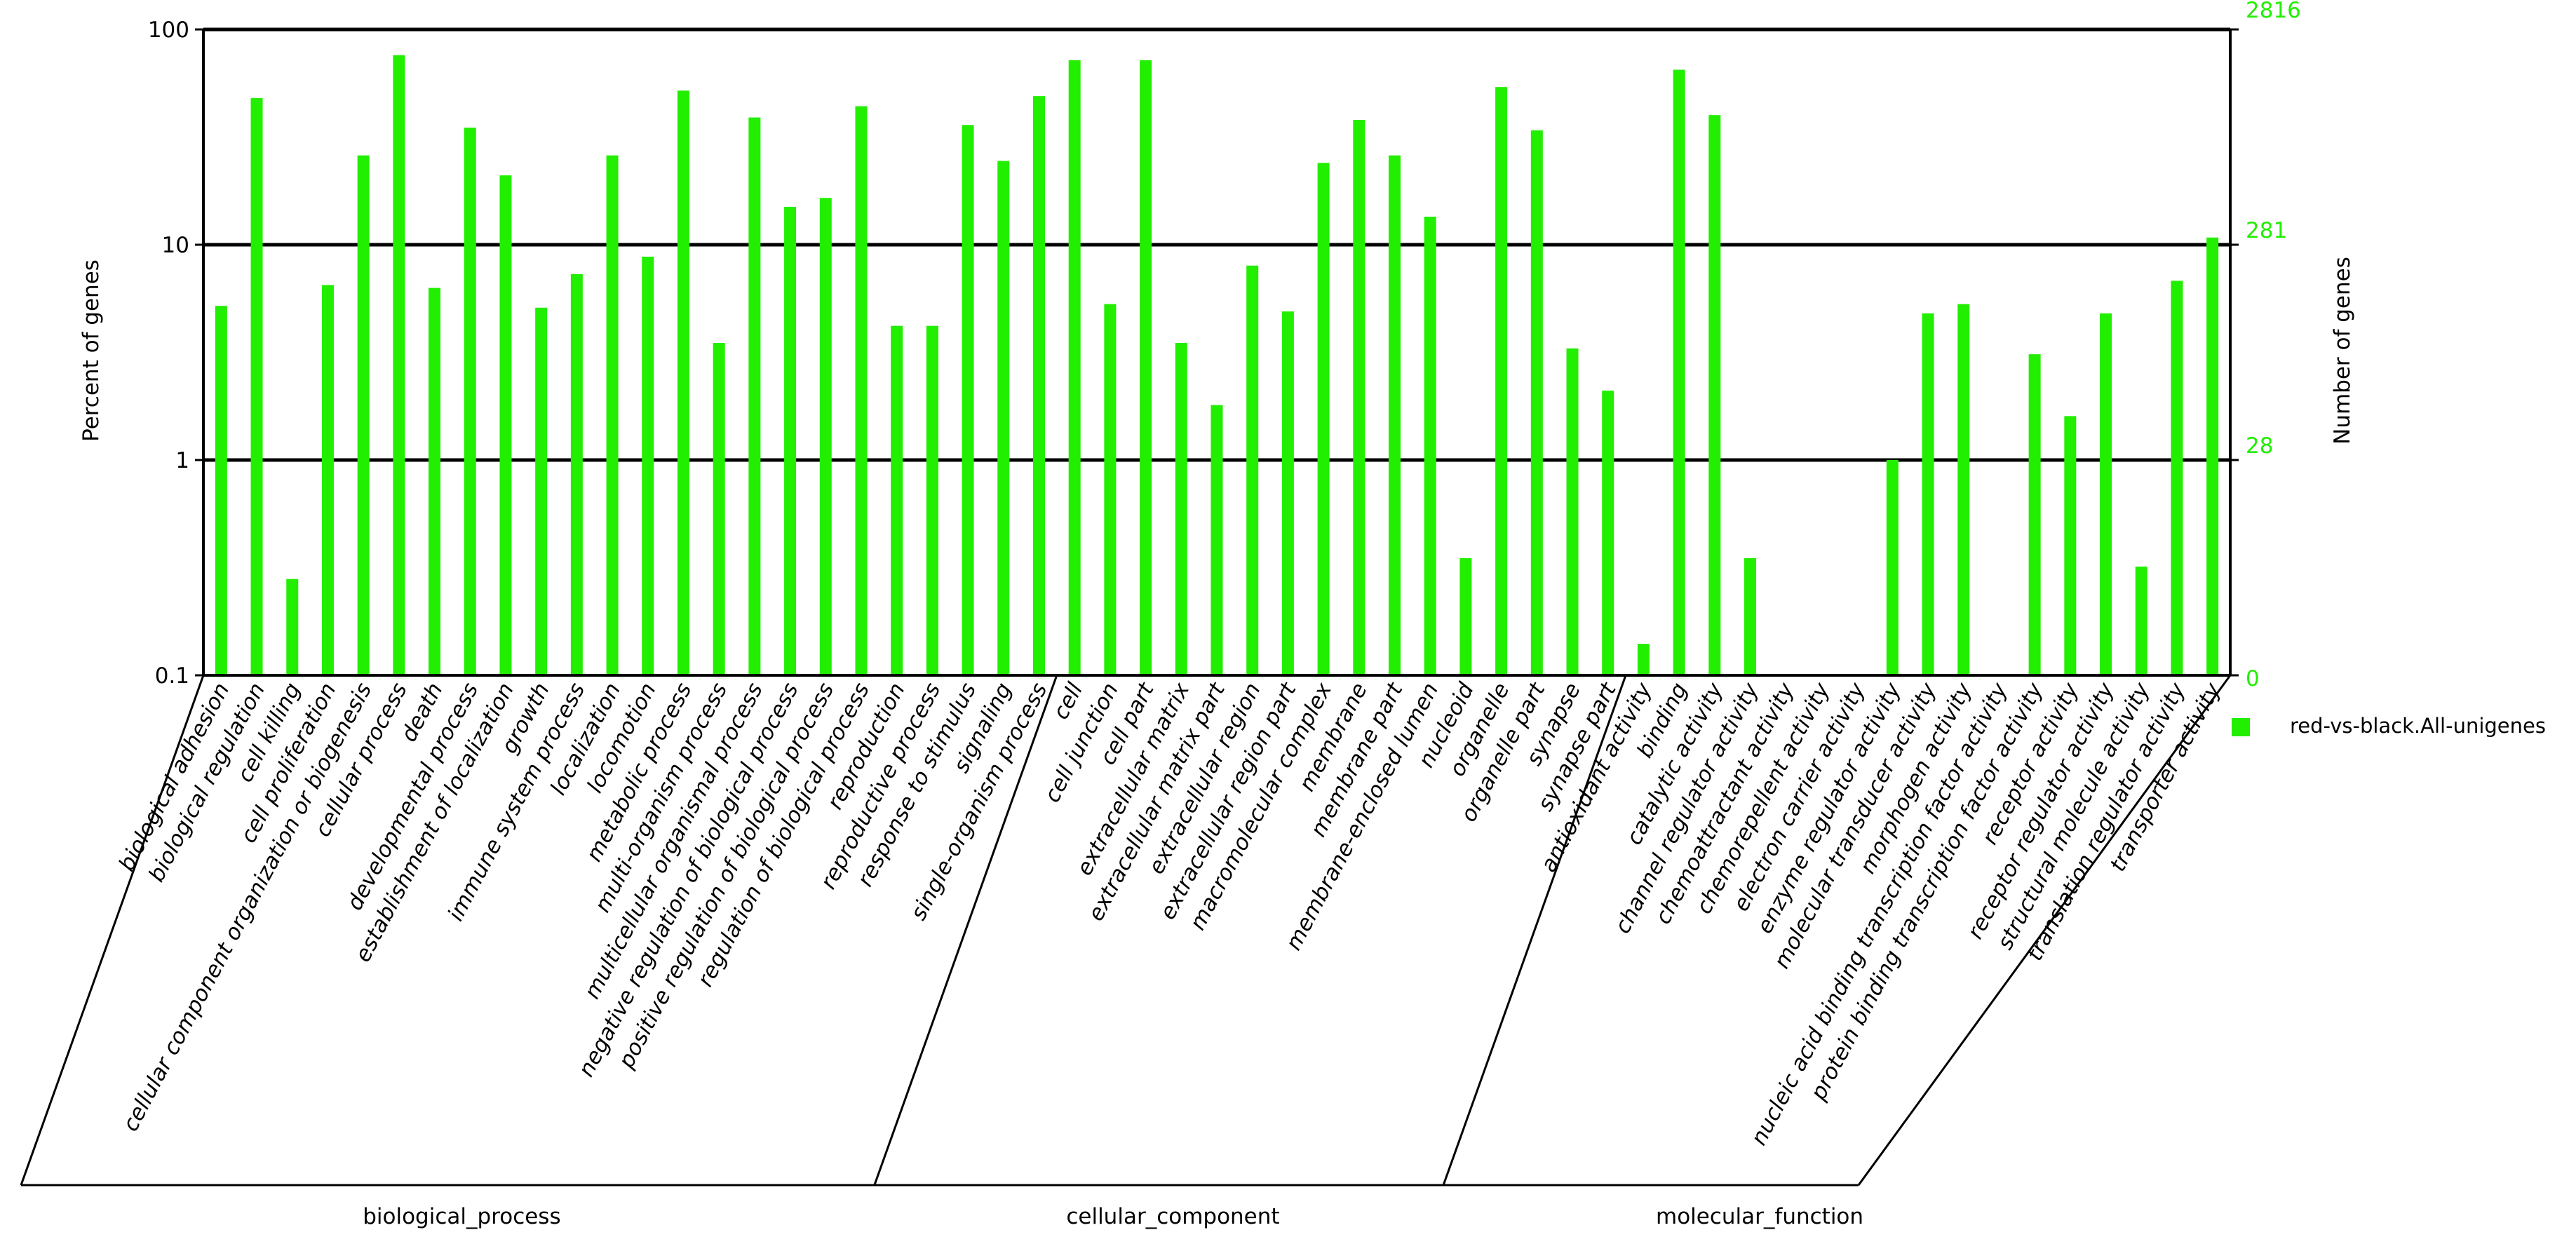 The height and width of the screenshot is (1237, 2576). Describe the element at coordinates (91, 350) in the screenshot. I see `y-axis-title: Percent of genes` at that location.